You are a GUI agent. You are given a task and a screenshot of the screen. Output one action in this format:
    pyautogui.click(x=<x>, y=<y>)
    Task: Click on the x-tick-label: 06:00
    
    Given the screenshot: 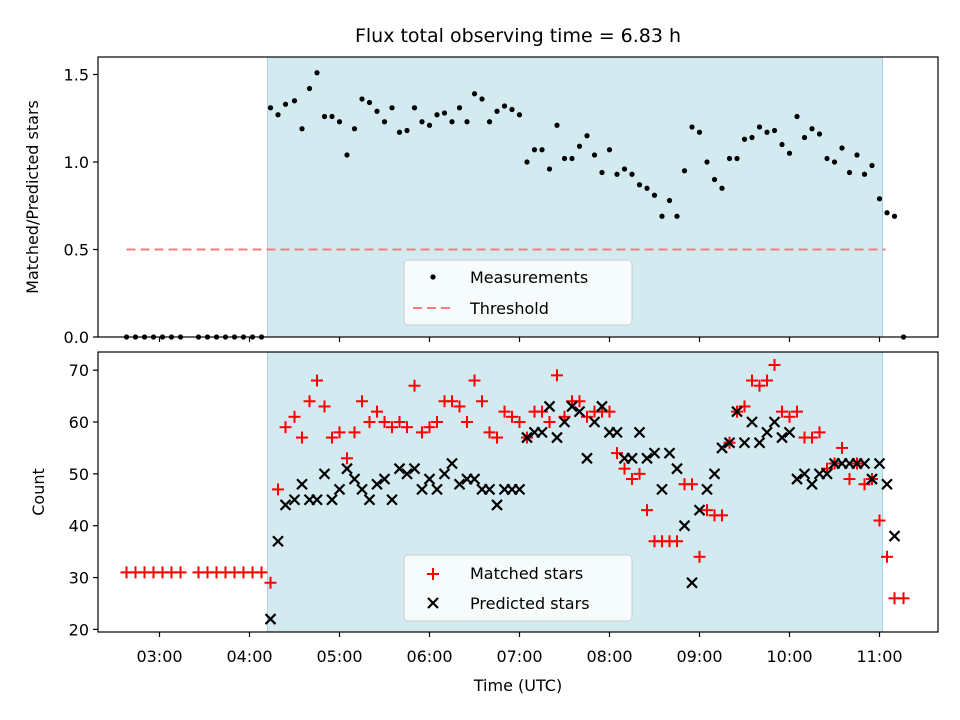 What is the action you would take?
    pyautogui.click(x=429, y=656)
    